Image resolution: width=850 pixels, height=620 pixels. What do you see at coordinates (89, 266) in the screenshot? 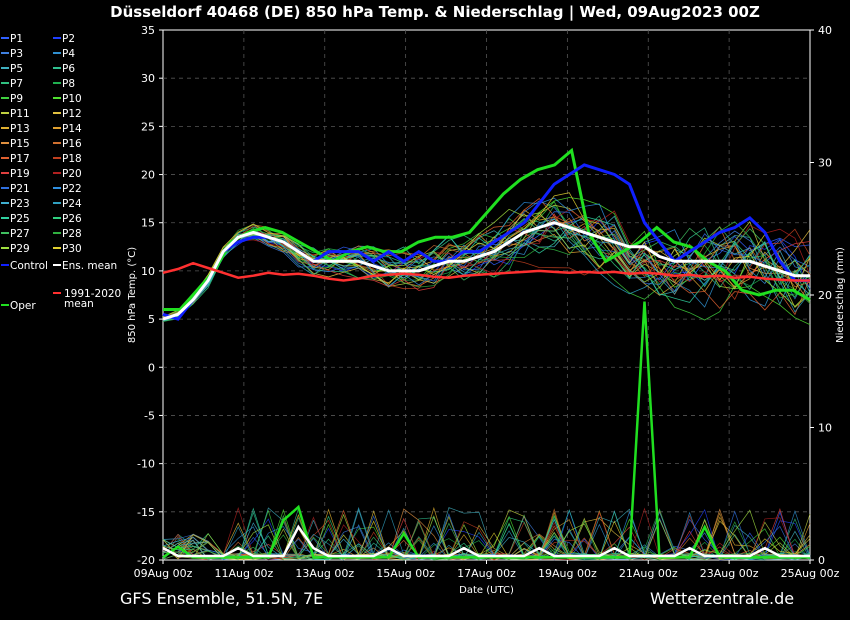
I see `legend-label: Ens. mean` at bounding box center [89, 266].